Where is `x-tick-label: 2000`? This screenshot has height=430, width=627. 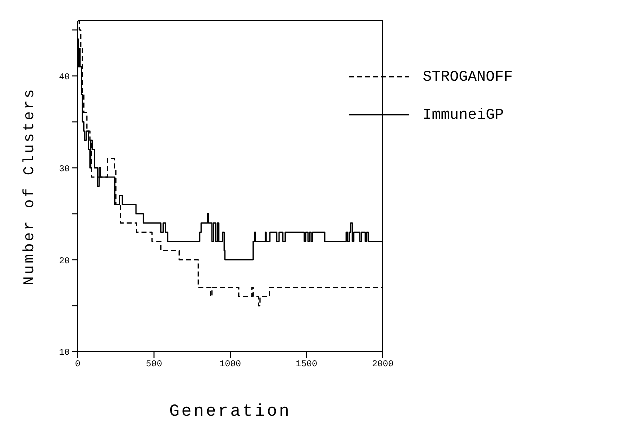
x-tick-label: 2000 is located at coordinates (383, 364).